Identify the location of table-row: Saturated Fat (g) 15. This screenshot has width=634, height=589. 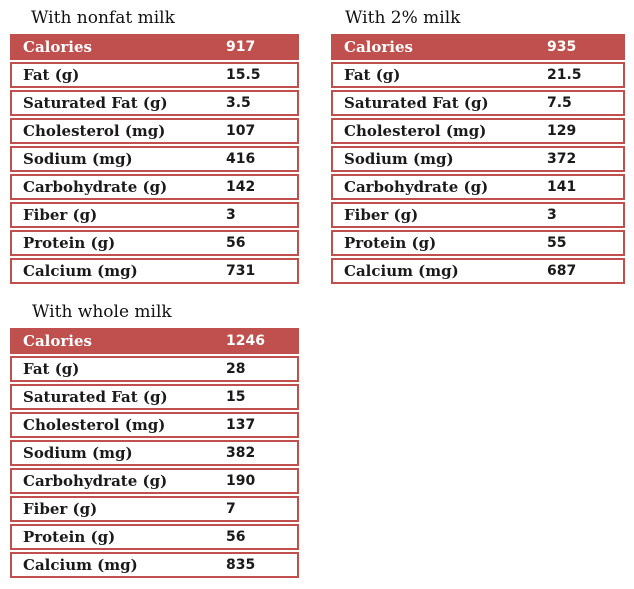
(154, 397).